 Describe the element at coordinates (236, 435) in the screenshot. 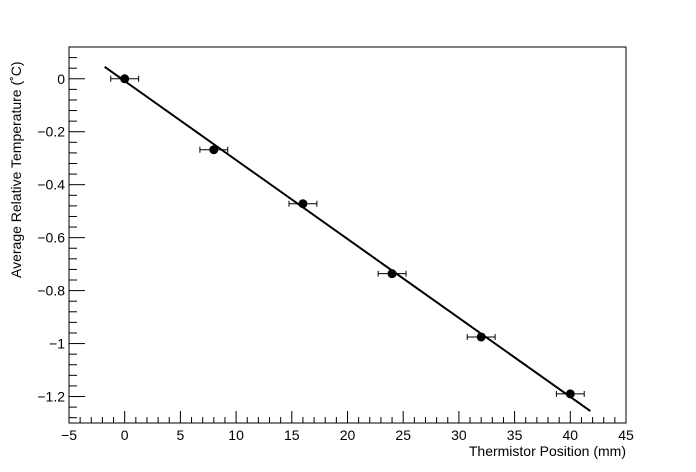

I see `x-tick-label: 10` at that location.